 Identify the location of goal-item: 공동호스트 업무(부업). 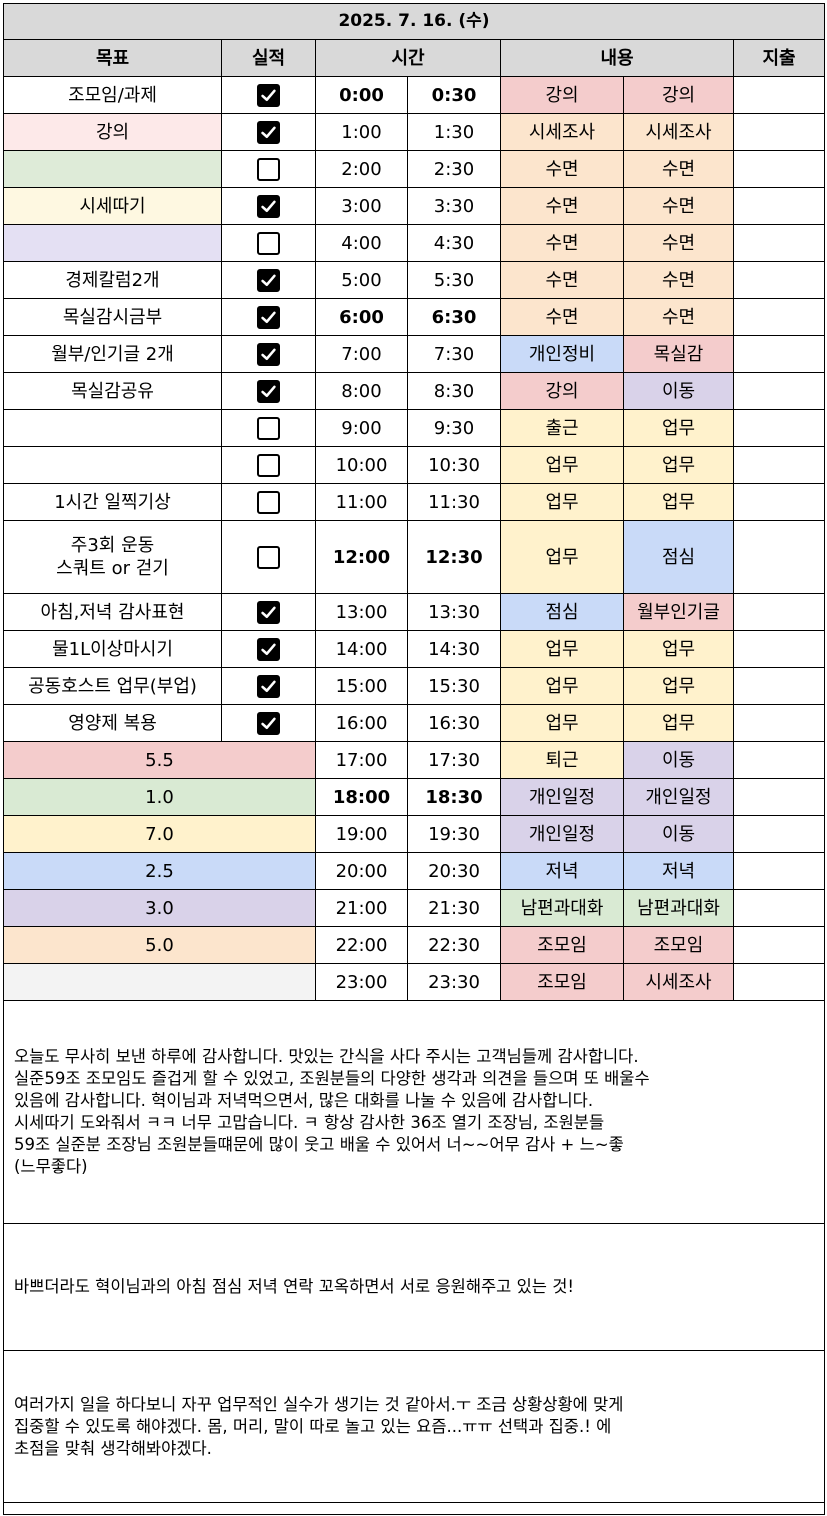
(113, 686).